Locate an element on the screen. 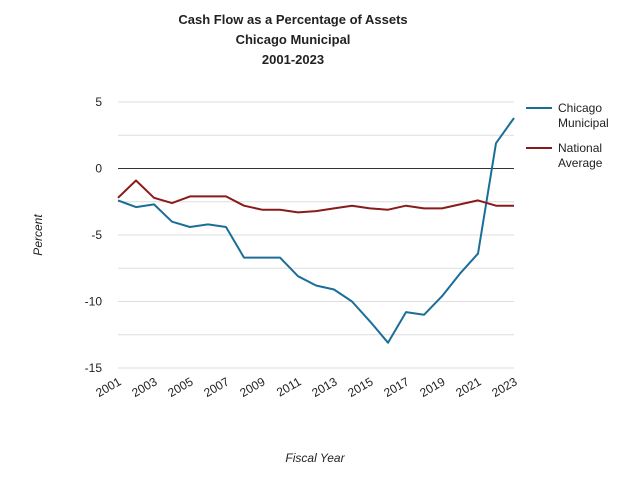 The width and height of the screenshot is (627, 493). y-tick-label: -10 is located at coordinates (94, 302).